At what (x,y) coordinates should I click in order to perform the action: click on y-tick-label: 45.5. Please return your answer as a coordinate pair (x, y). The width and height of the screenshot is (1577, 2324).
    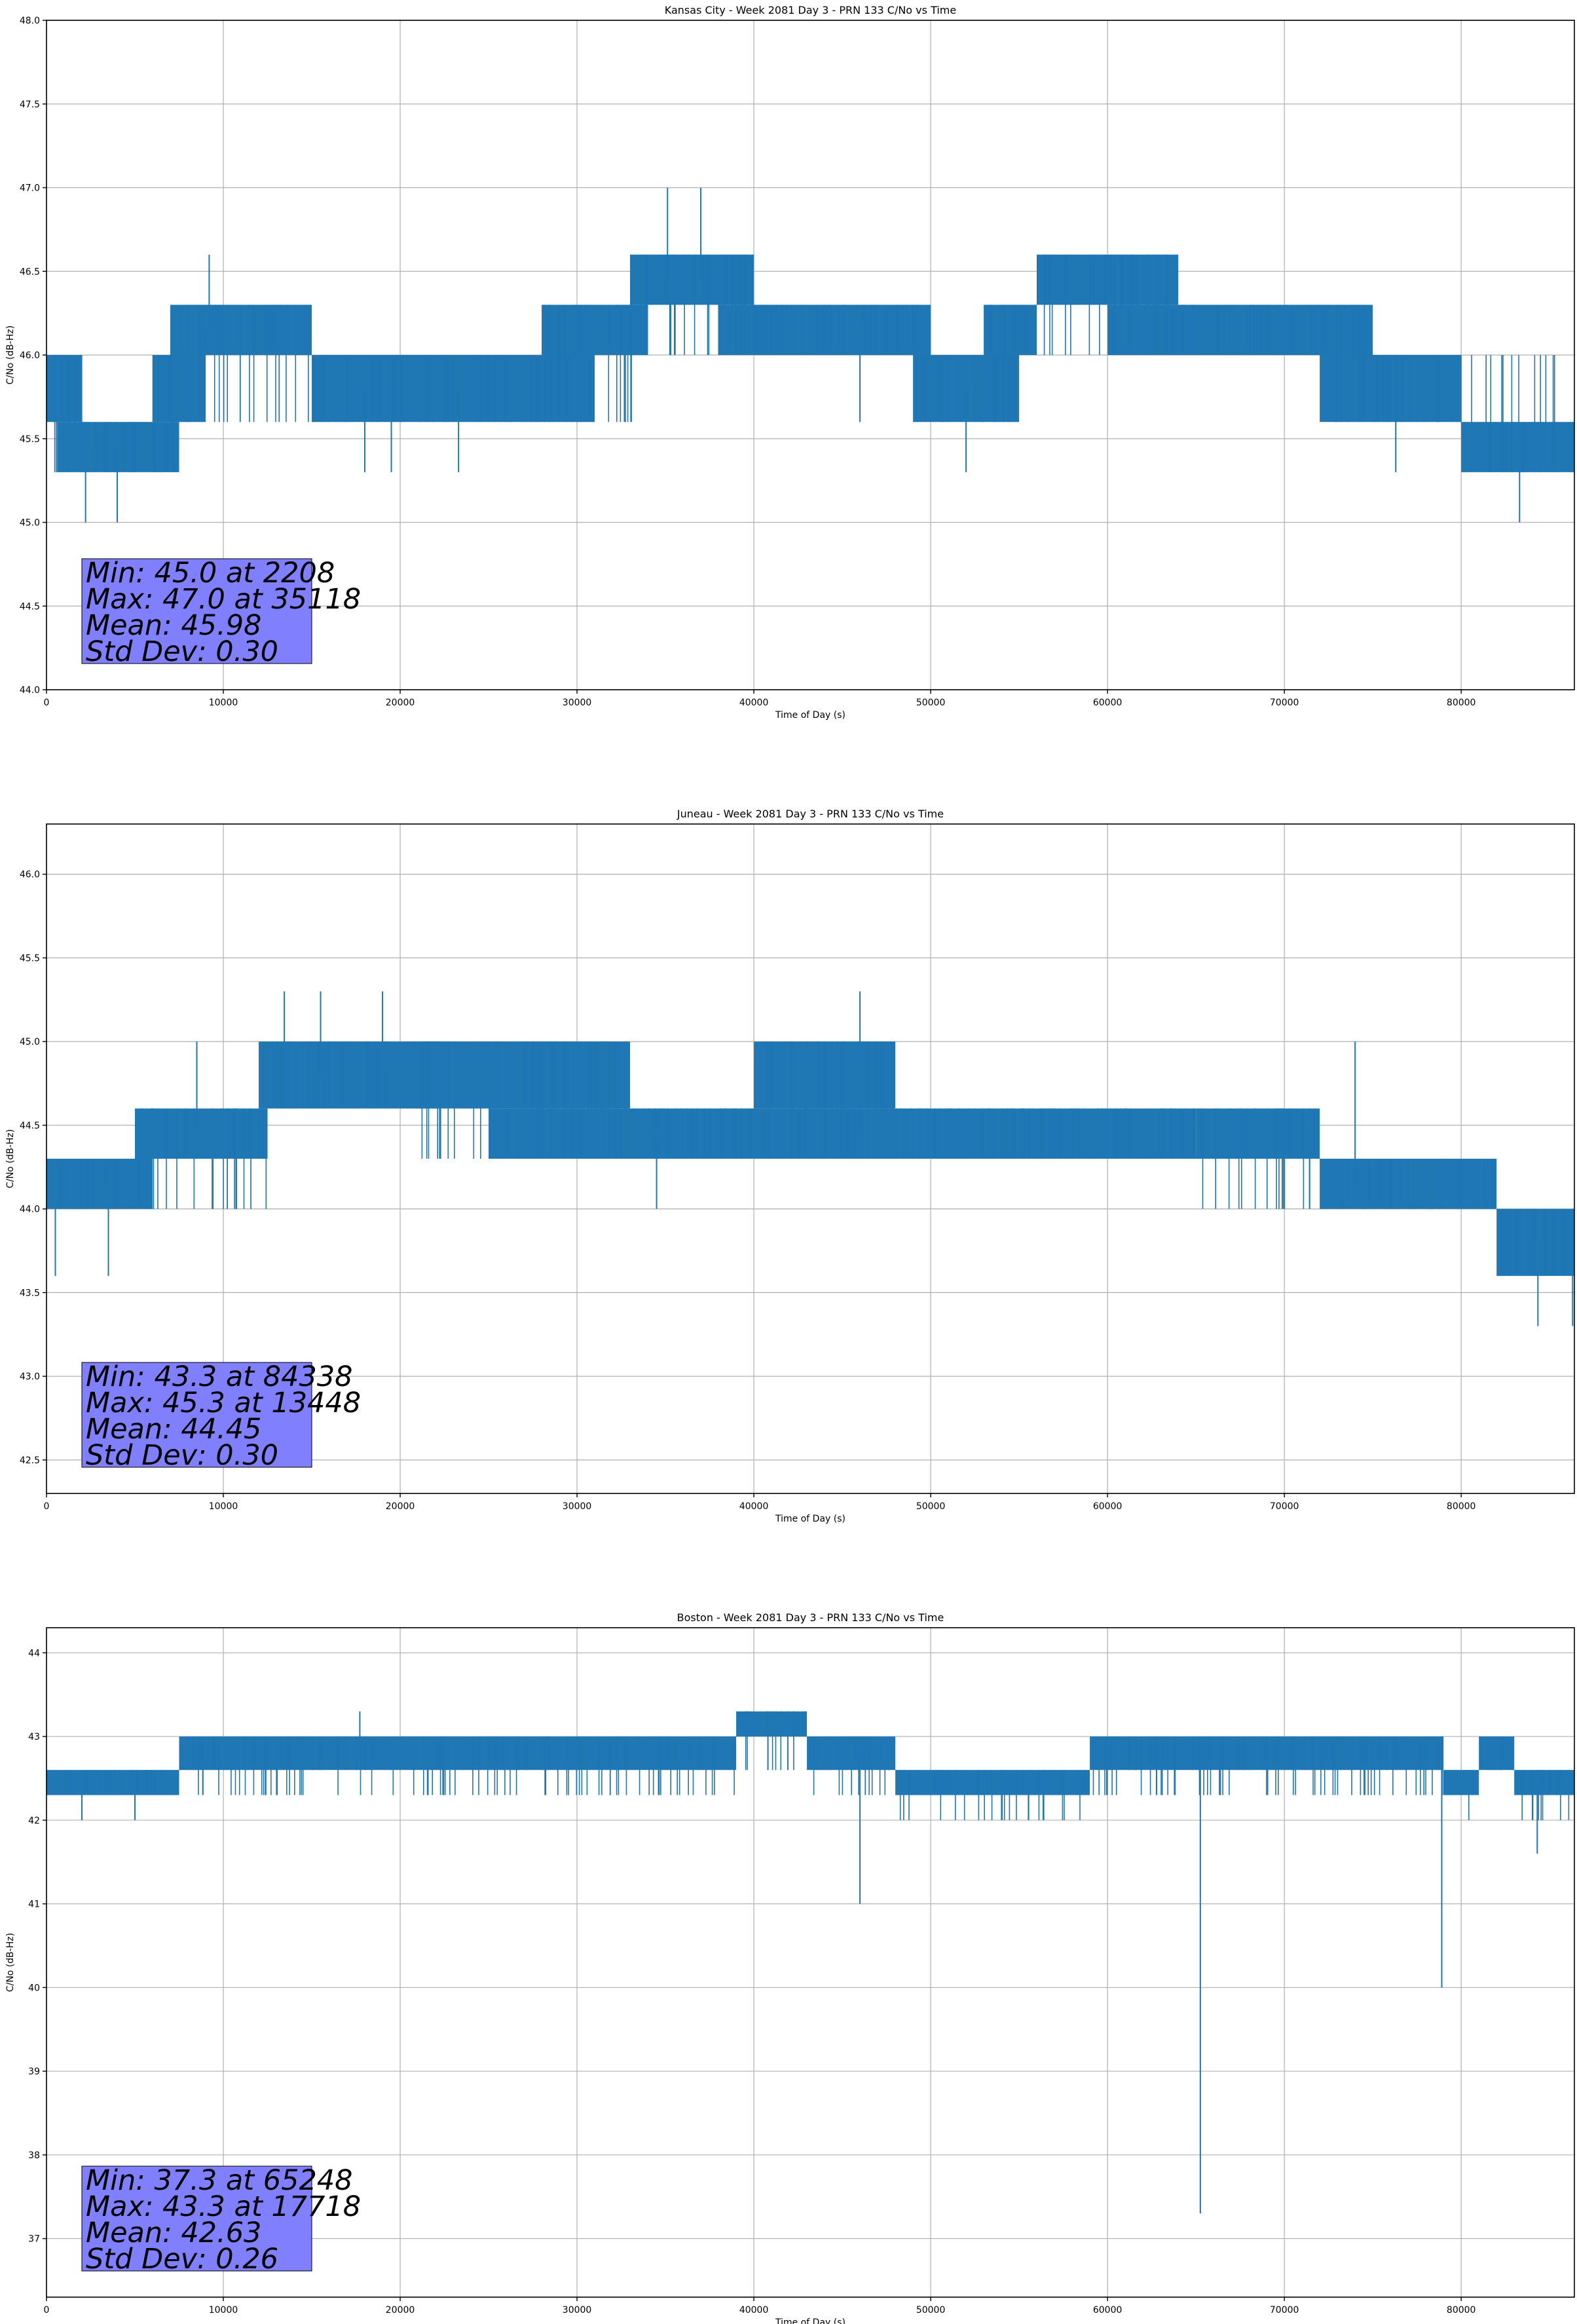
    Looking at the image, I should click on (30, 958).